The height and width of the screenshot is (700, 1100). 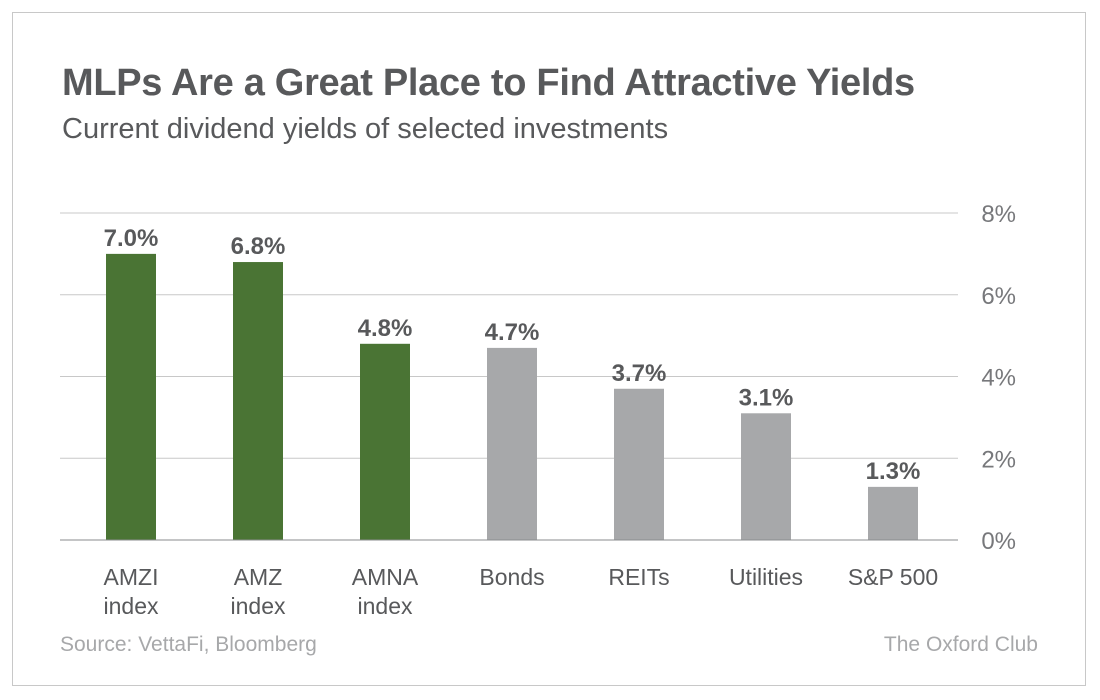 I want to click on x-tick-label: AMNA index, so click(x=385, y=591).